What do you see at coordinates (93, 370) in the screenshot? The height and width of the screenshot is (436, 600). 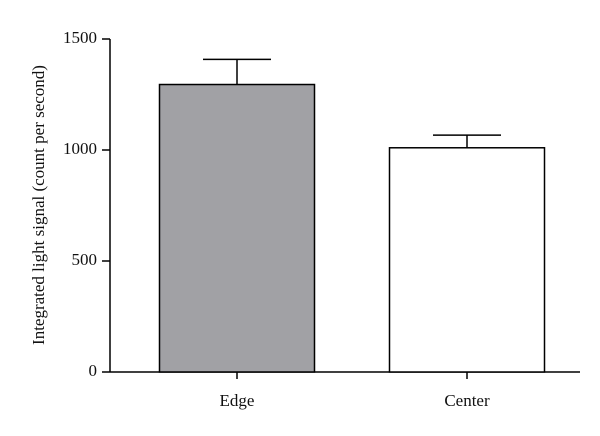 I see `y-tick-label: 0` at bounding box center [93, 370].